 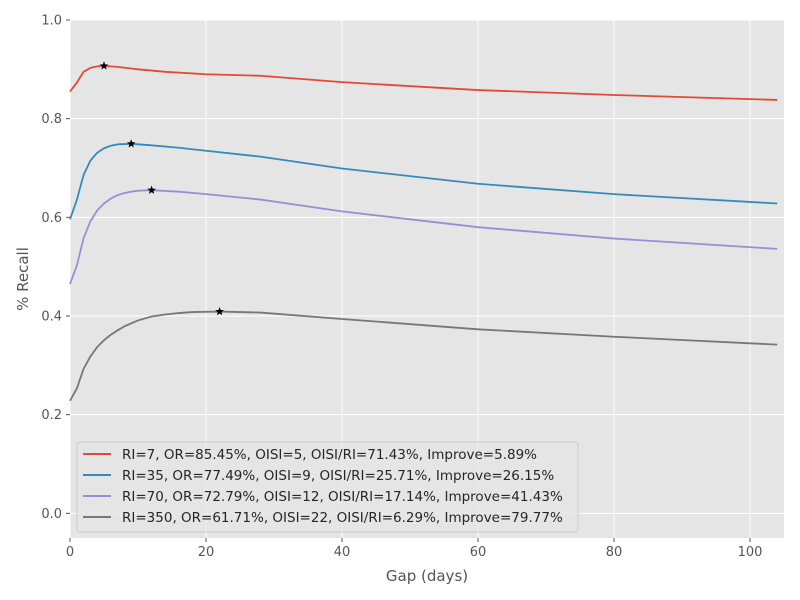 What do you see at coordinates (414, 549) in the screenshot?
I see `x-axis-ticks: 0 20 40 60 80 100` at bounding box center [414, 549].